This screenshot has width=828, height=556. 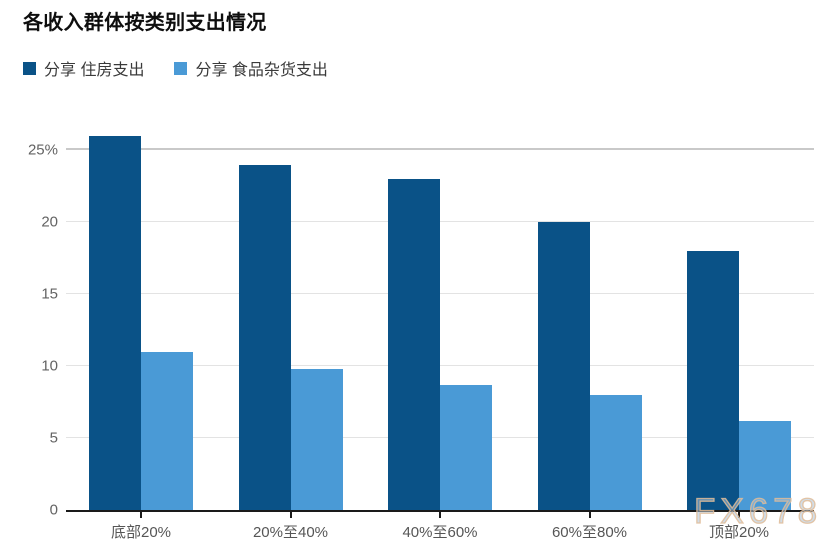 I want to click on bar-s1-c1, so click(x=316, y=439).